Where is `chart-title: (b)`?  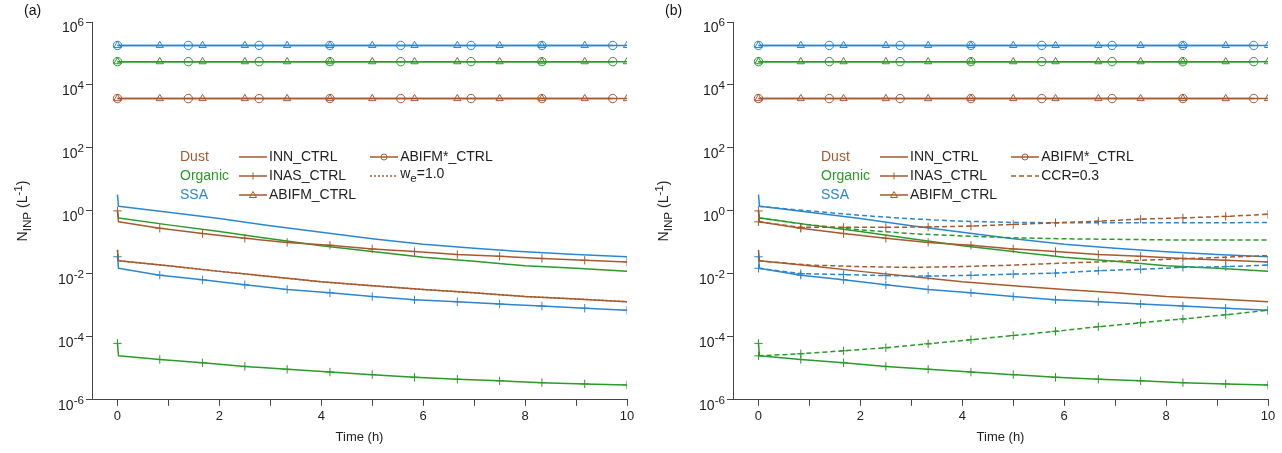 chart-title: (b) is located at coordinates (674, 10).